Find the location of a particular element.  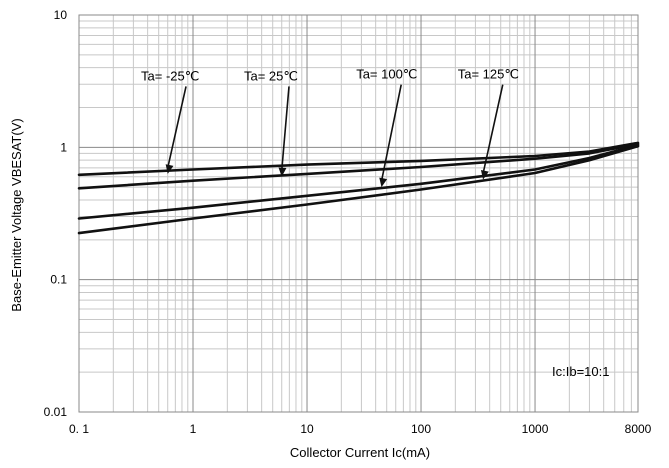

y-tick-label: 0.1 is located at coordinates (58, 280).